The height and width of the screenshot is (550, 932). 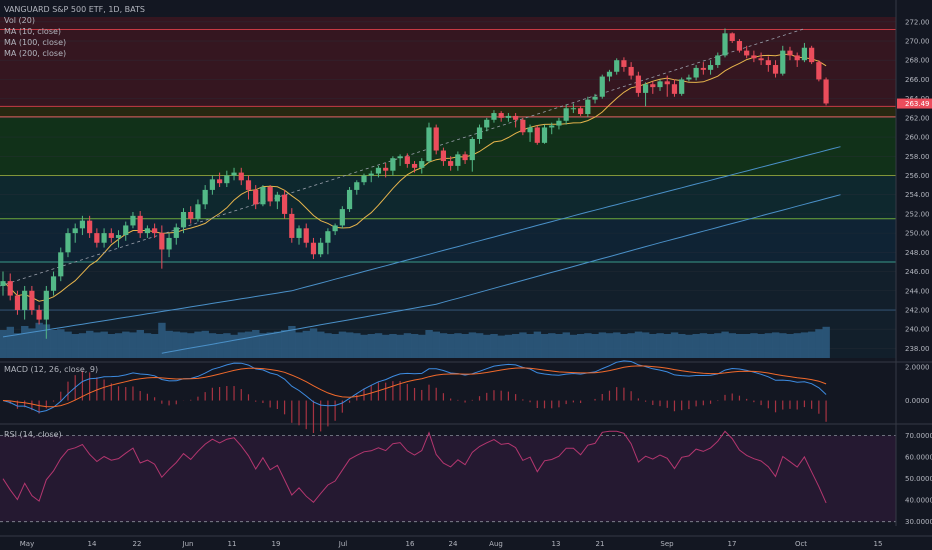 I want to click on price-tick-label: 270.00, so click(x=917, y=42).